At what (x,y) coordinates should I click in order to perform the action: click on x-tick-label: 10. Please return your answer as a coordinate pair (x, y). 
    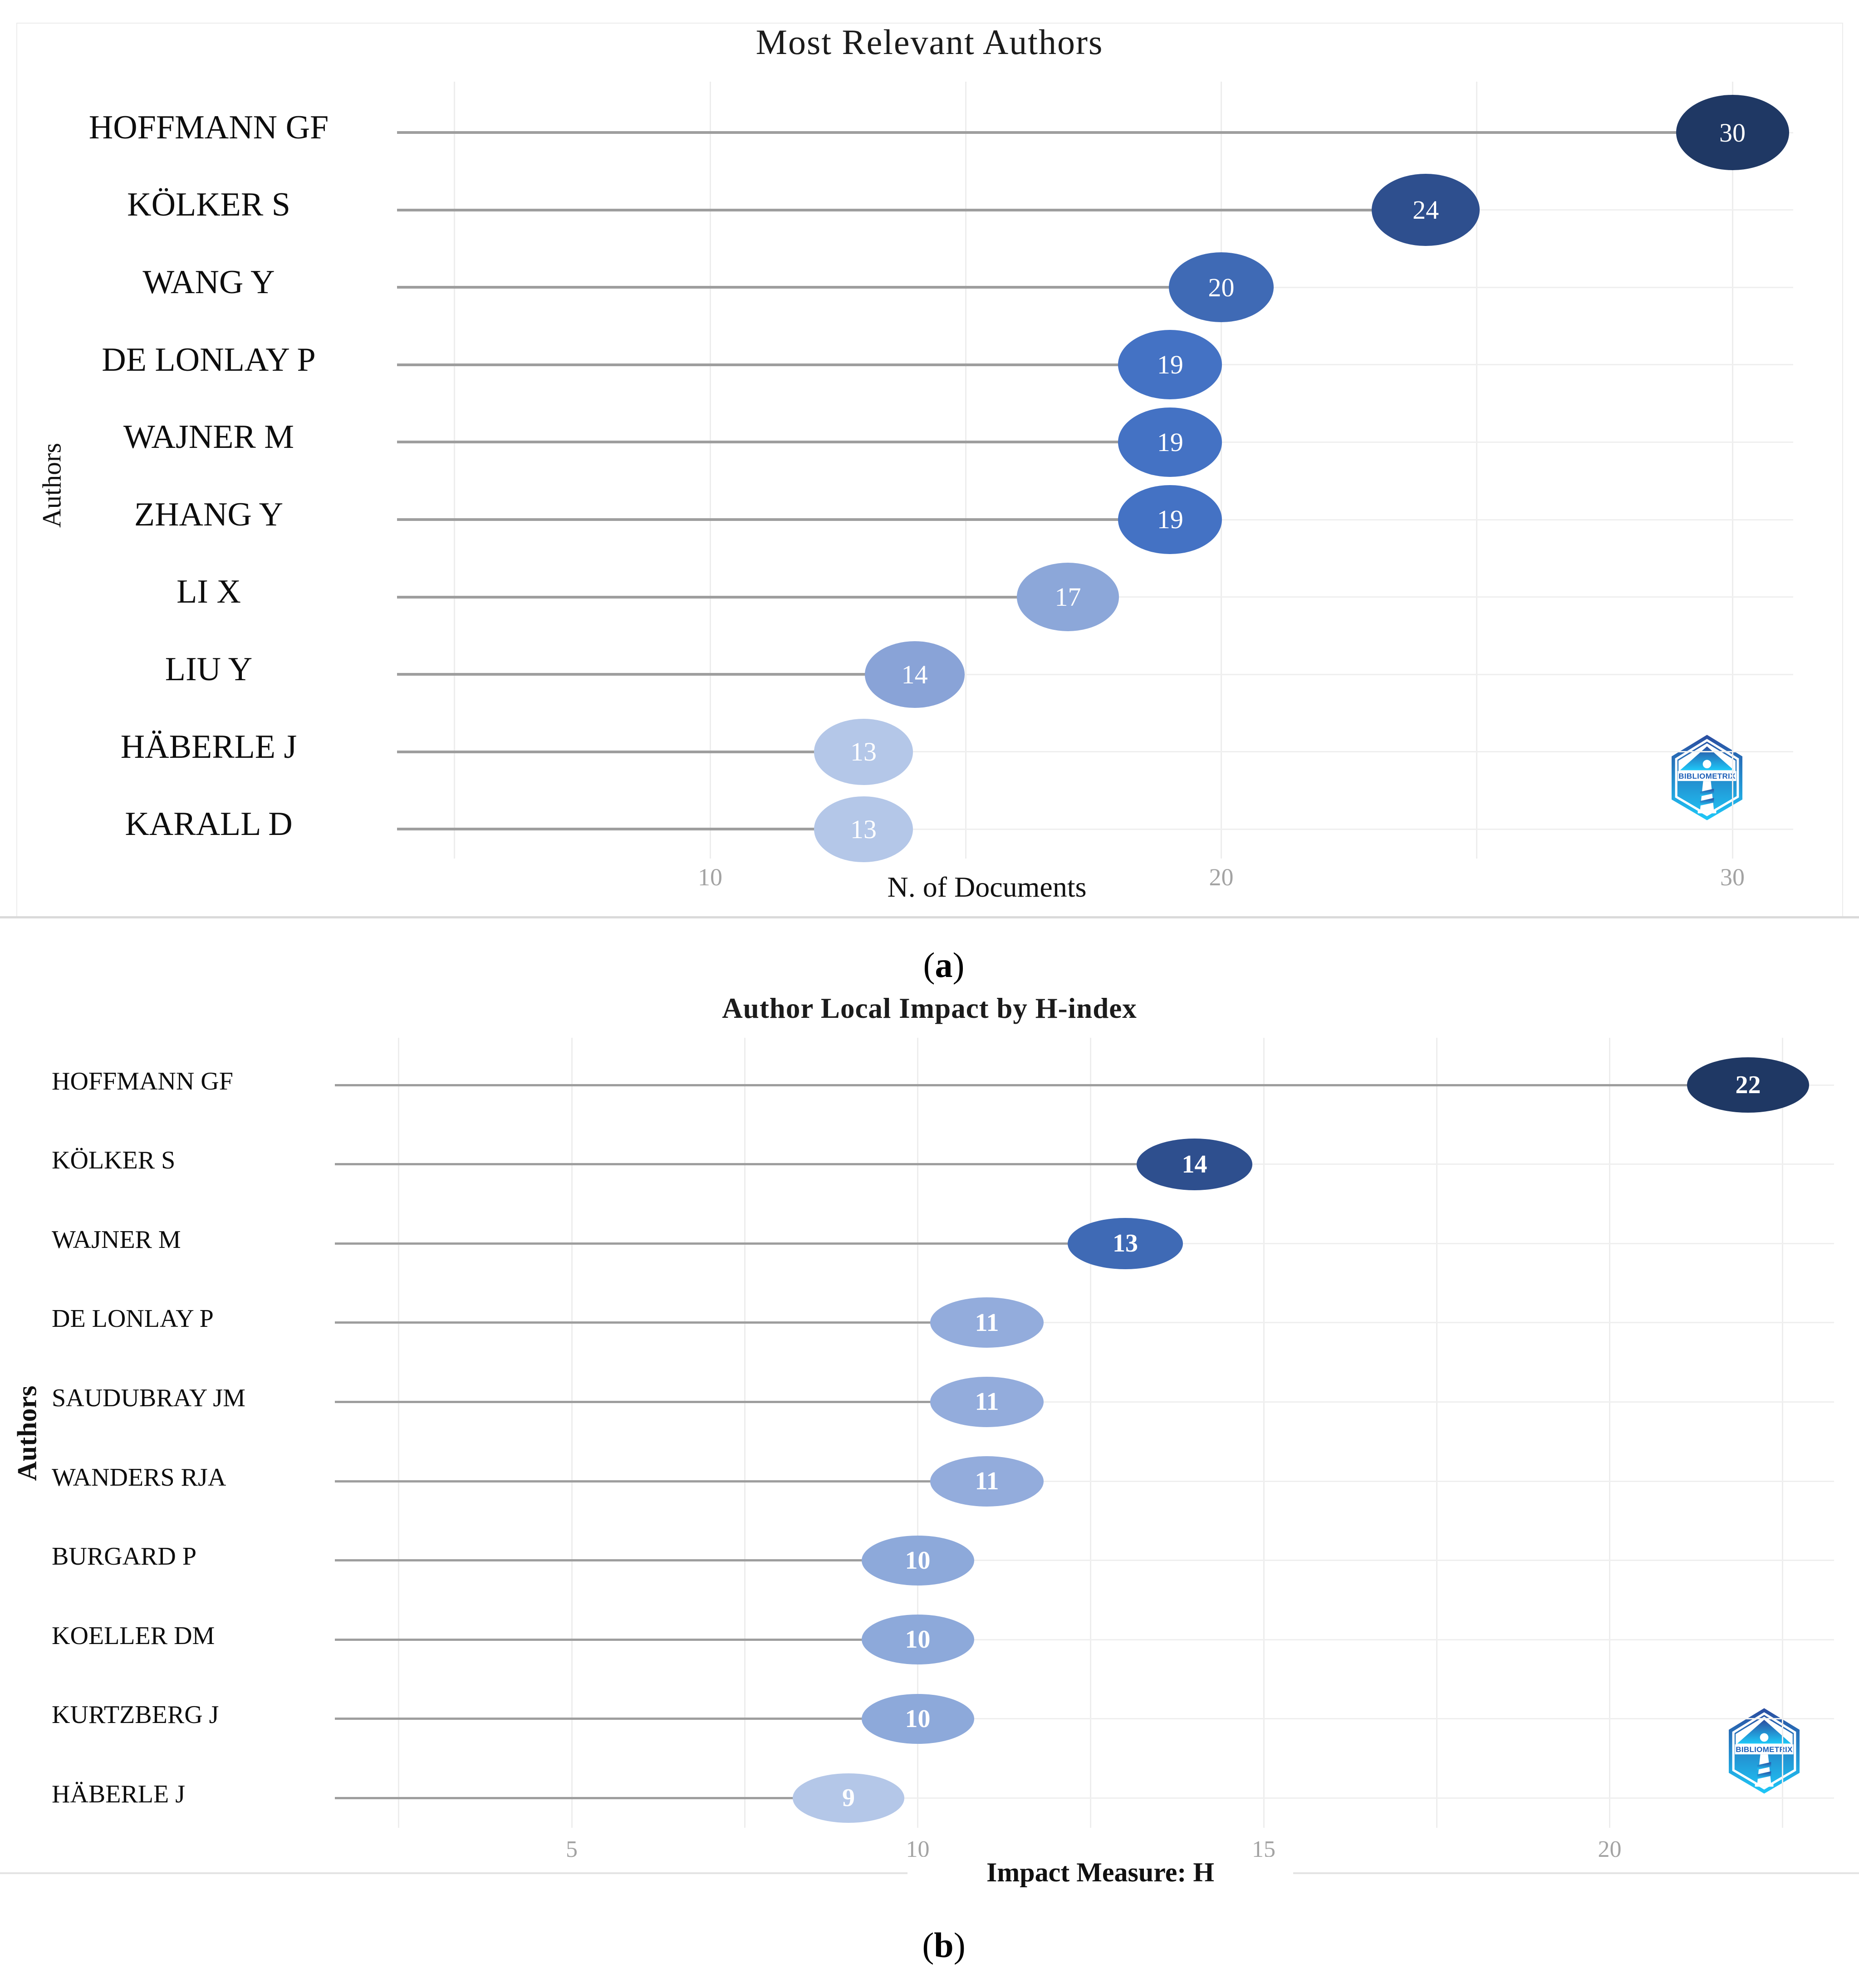
    Looking at the image, I should click on (710, 877).